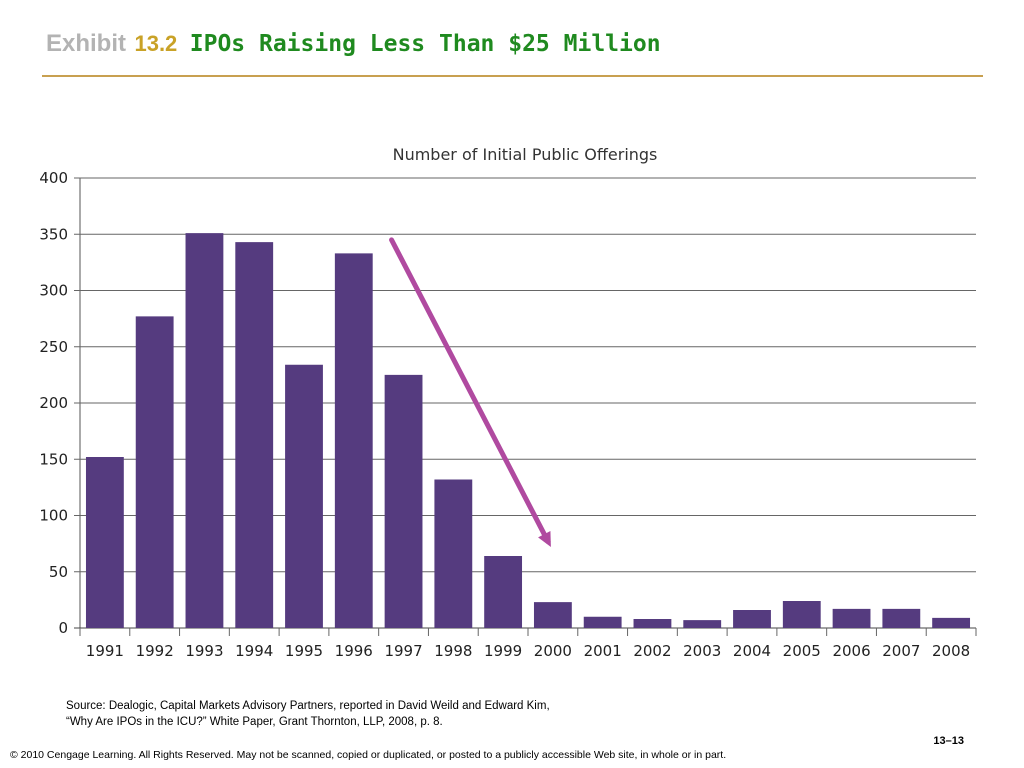  I want to click on x-tick-label: 1993, so click(204, 651).